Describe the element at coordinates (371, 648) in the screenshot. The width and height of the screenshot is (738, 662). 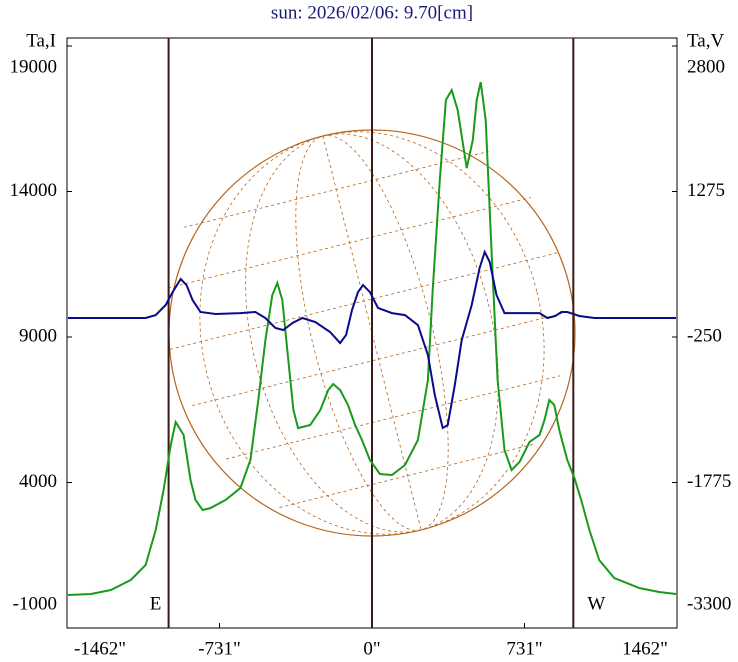
I see `x-tick-label: 0"` at that location.